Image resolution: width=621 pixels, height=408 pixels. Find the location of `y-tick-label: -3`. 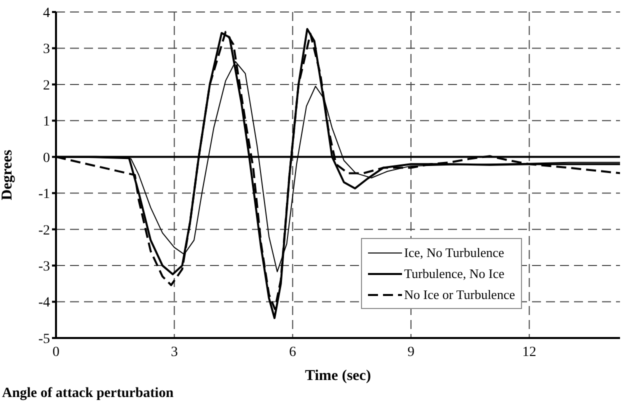

y-tick-label: -3 is located at coordinates (44, 267).